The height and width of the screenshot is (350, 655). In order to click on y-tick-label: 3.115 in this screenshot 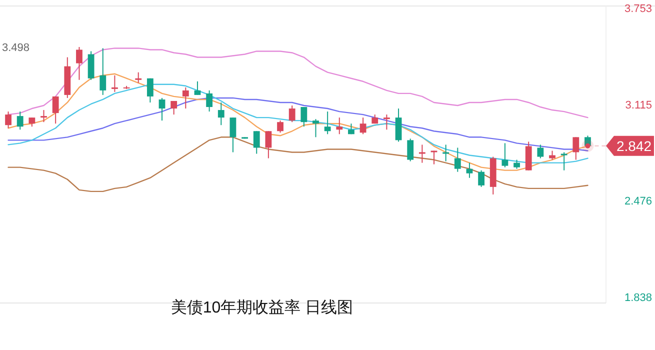, I will do `click(638, 105)`.